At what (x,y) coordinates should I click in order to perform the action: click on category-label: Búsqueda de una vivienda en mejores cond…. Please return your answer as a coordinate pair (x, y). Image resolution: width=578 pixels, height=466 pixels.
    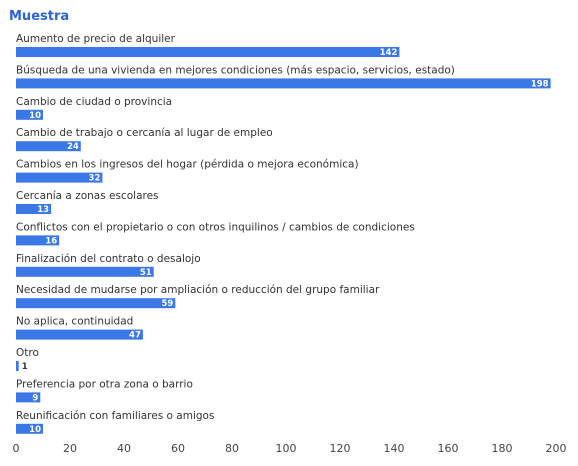
    Looking at the image, I should click on (235, 70).